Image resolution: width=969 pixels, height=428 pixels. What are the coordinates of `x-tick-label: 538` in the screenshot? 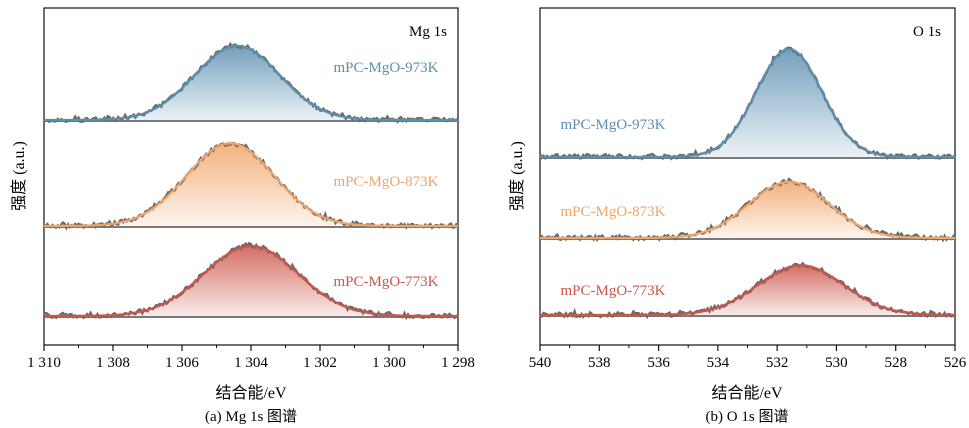 It's located at (599, 363).